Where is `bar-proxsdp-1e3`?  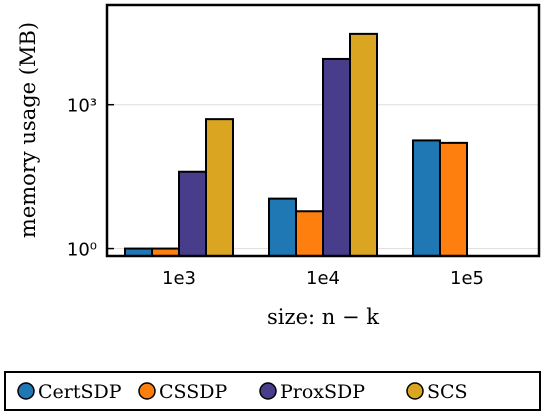 bar-proxsdp-1e3 is located at coordinates (192, 213).